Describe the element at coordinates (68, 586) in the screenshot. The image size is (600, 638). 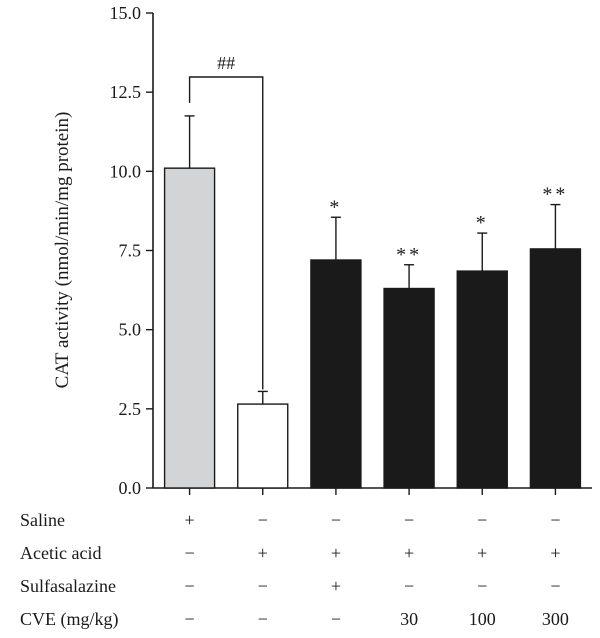
I see `condition-row-label: Sulfasalazine` at that location.